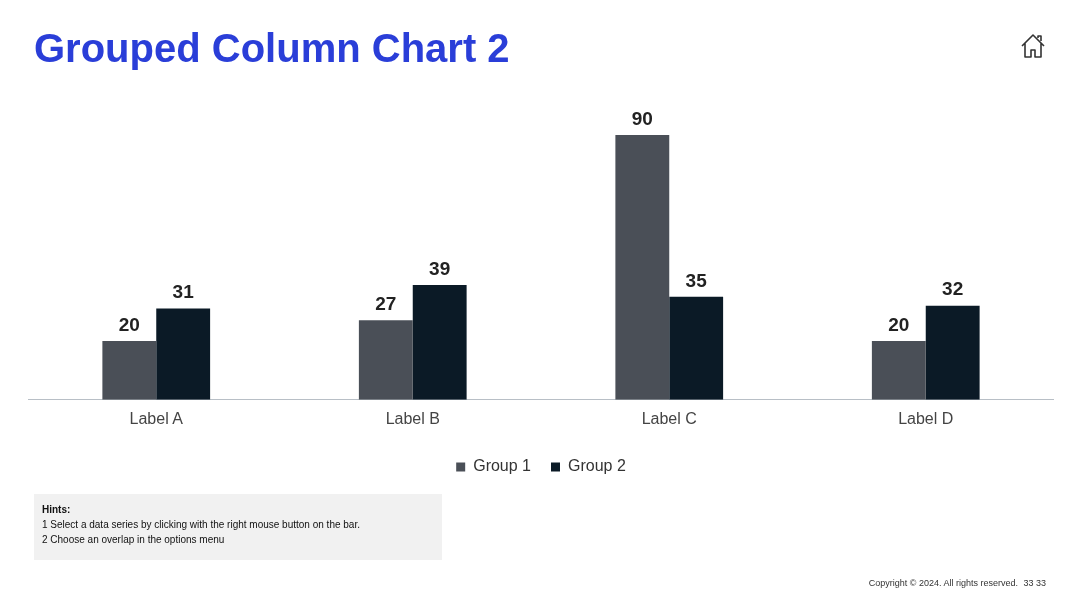 The height and width of the screenshot is (608, 1080). I want to click on chart-title: Grouped Column Chart 2, so click(272, 48).